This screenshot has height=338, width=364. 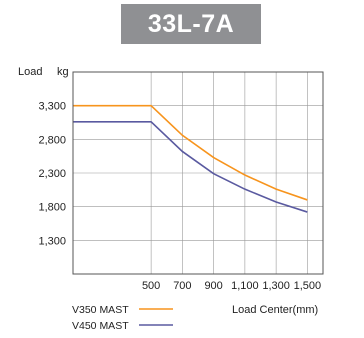 I want to click on x-tick-label: 500, so click(x=151, y=286).